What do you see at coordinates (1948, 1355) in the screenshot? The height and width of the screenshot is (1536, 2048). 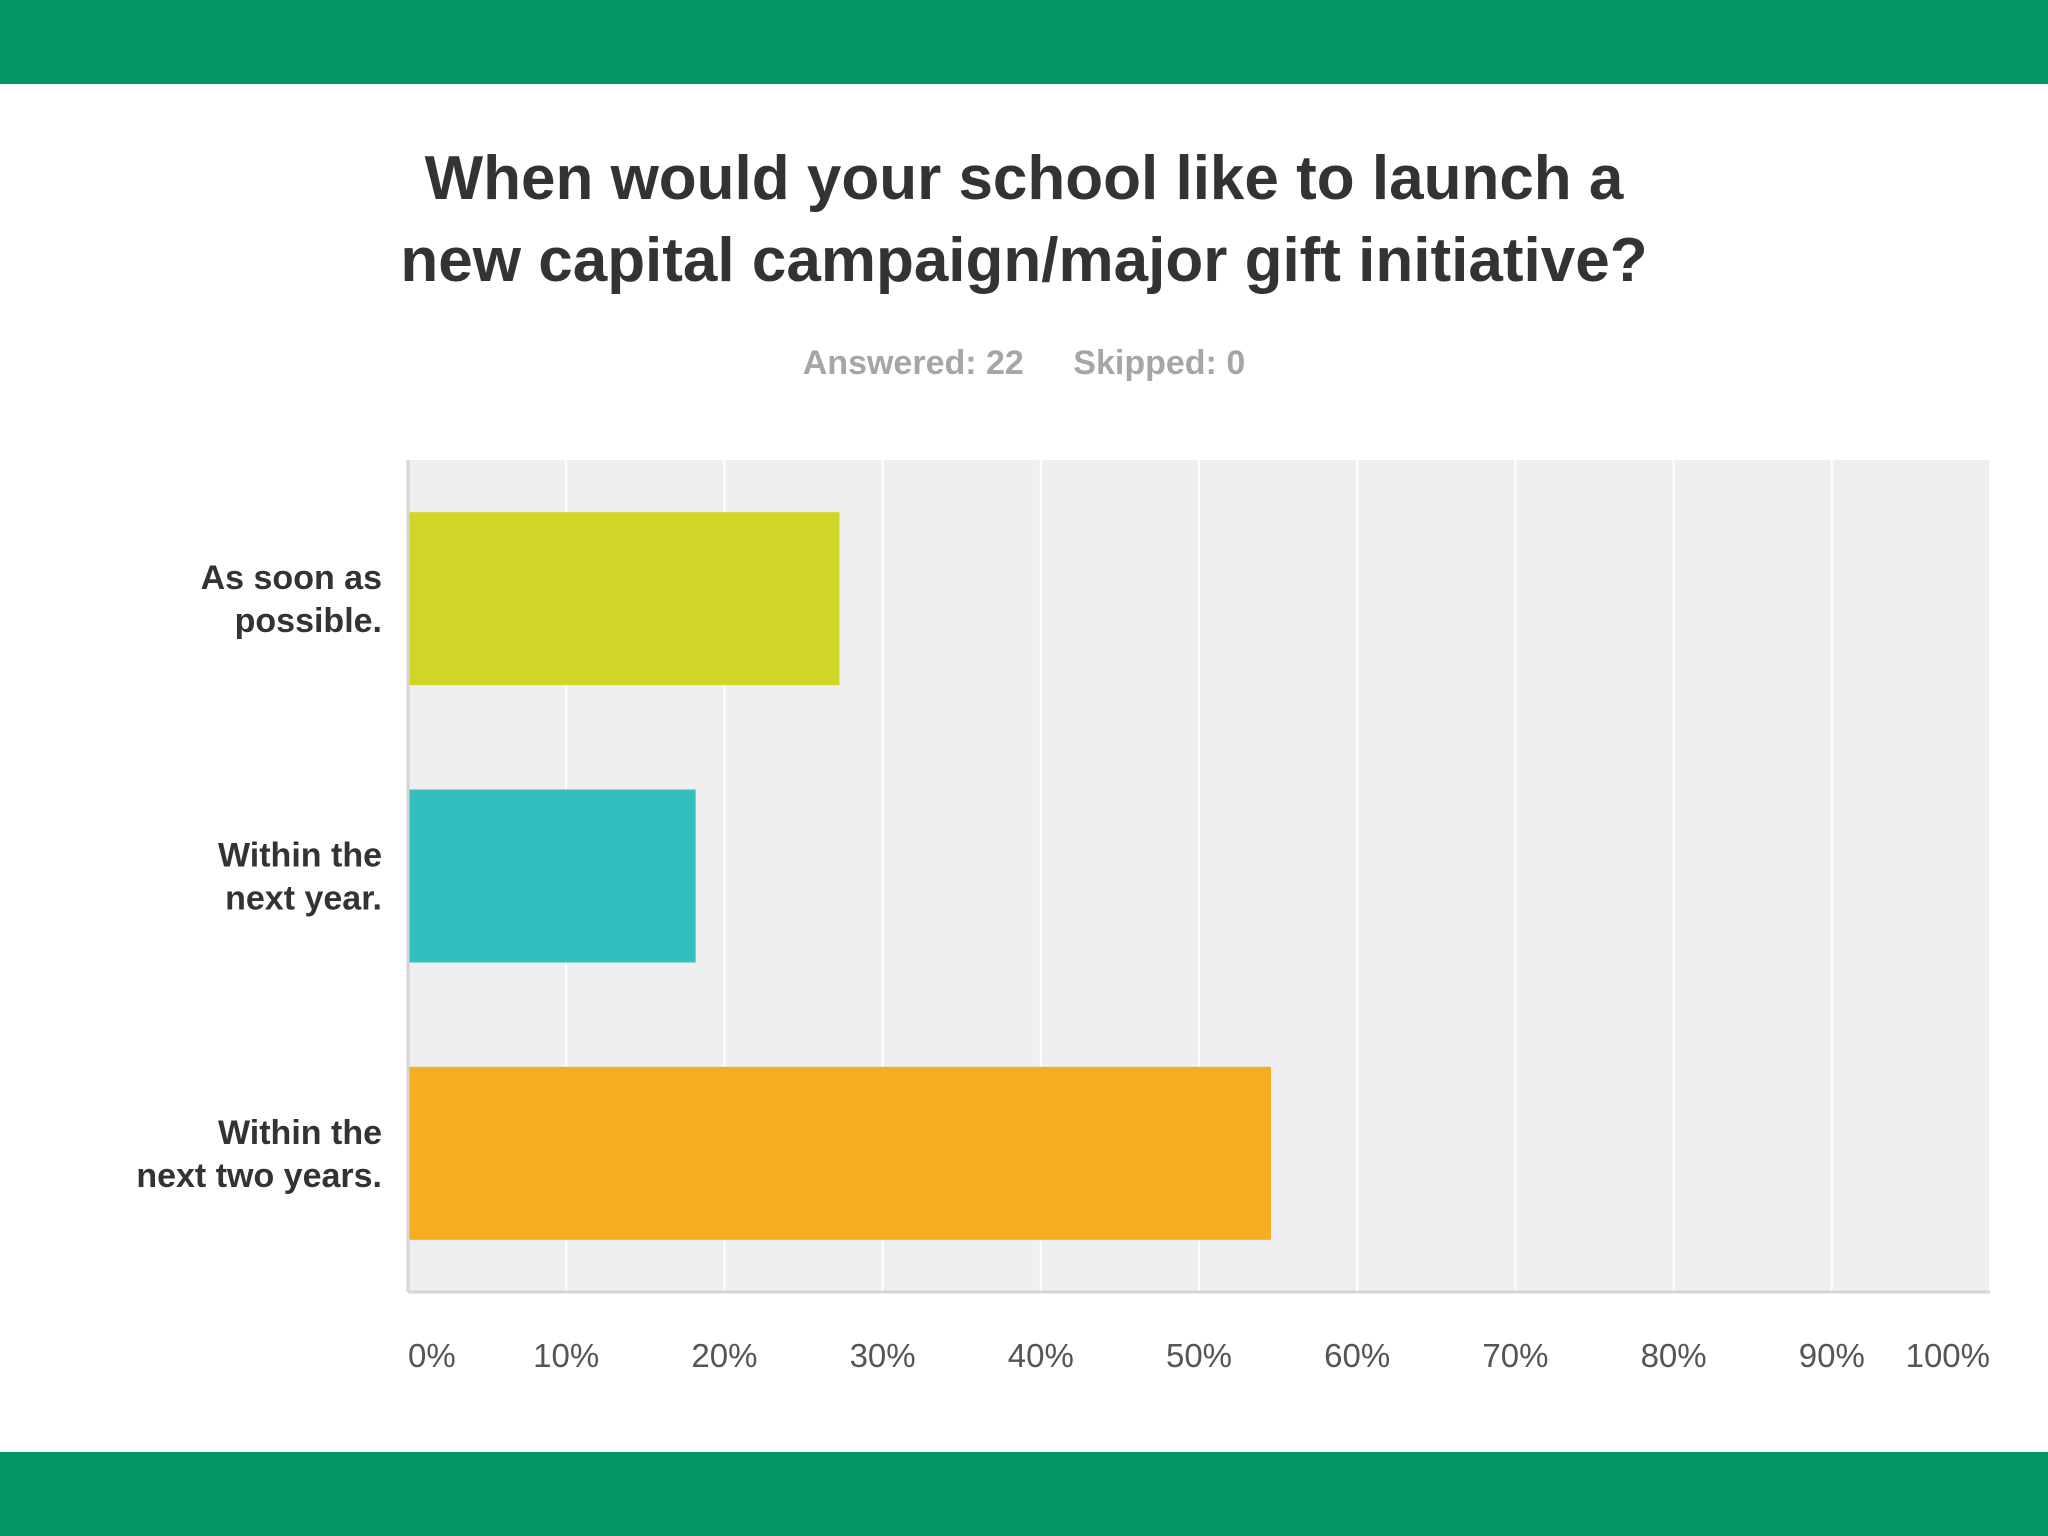 I see `x-tick-label: 100%` at bounding box center [1948, 1355].